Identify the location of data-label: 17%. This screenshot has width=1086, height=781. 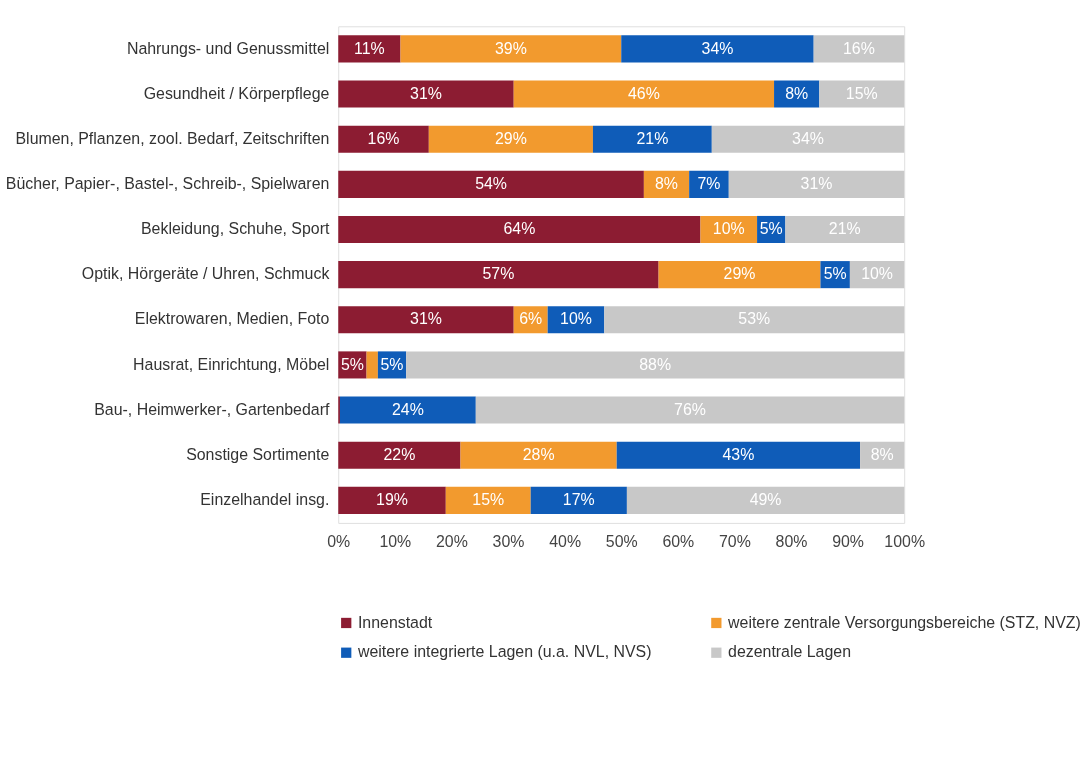
(578, 500).